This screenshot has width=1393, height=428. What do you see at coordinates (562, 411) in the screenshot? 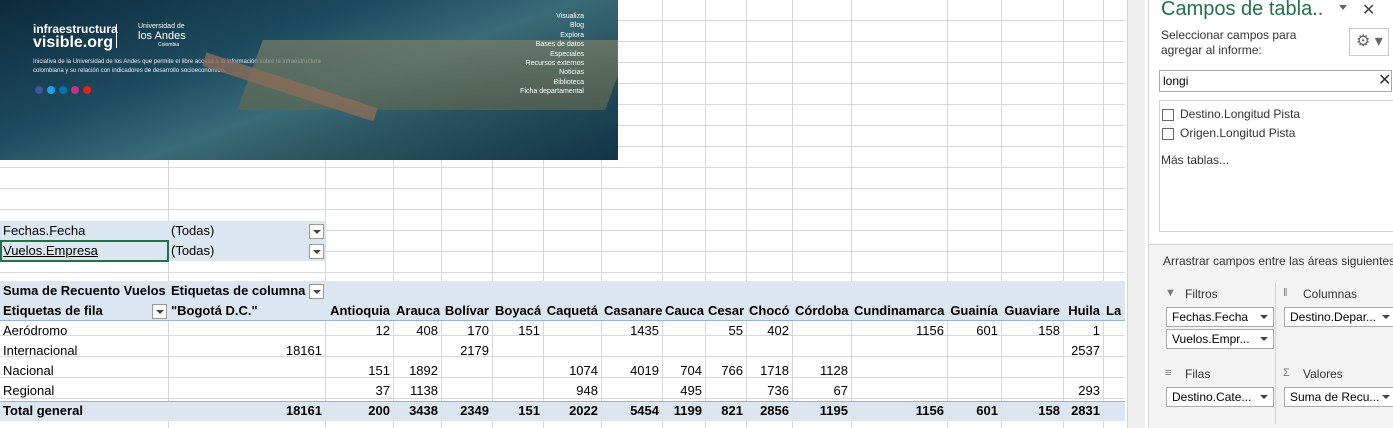
I see `total-fill` at bounding box center [562, 411].